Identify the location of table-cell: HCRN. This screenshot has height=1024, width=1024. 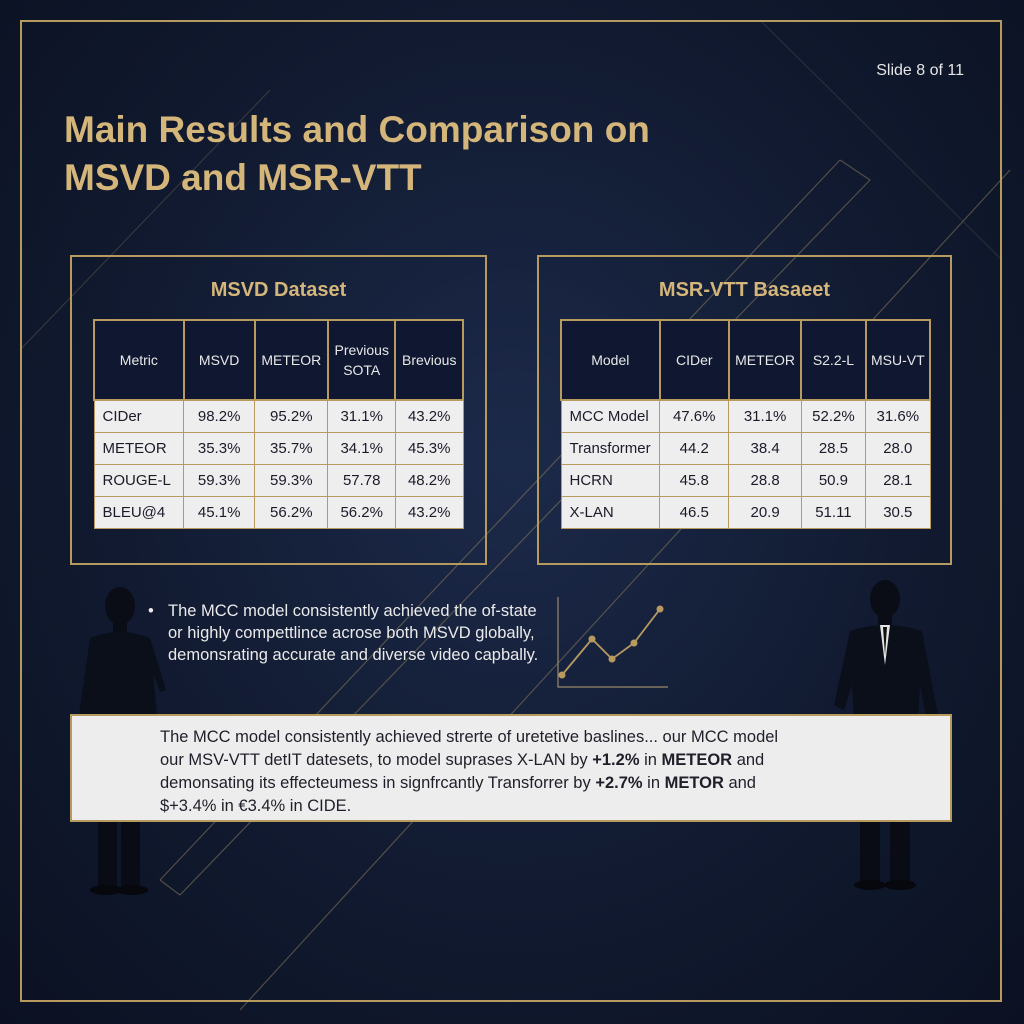
(610, 480).